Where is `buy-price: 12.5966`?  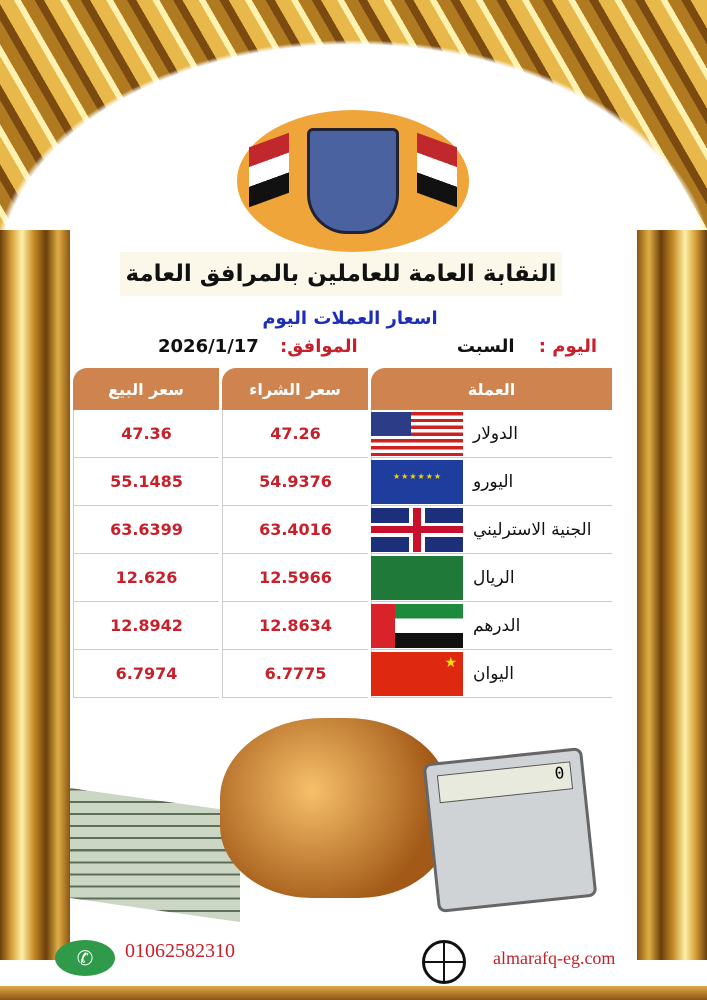 buy-price: 12.5966 is located at coordinates (295, 578).